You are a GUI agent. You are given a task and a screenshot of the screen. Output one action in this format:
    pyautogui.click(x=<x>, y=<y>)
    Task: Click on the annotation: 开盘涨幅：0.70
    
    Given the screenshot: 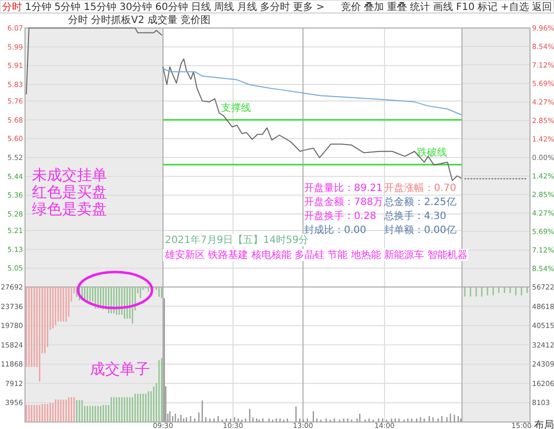 What is the action you would take?
    pyautogui.click(x=420, y=188)
    